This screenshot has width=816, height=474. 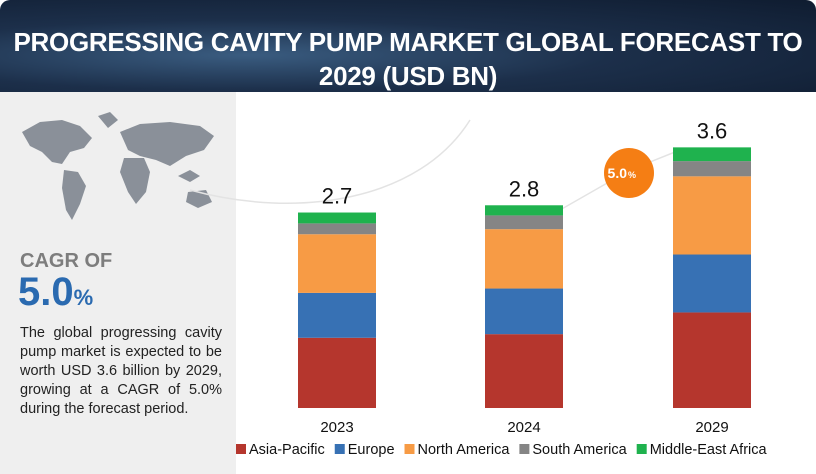 What do you see at coordinates (709, 450) in the screenshot?
I see `legend-label: Middle-East Africa` at bounding box center [709, 450].